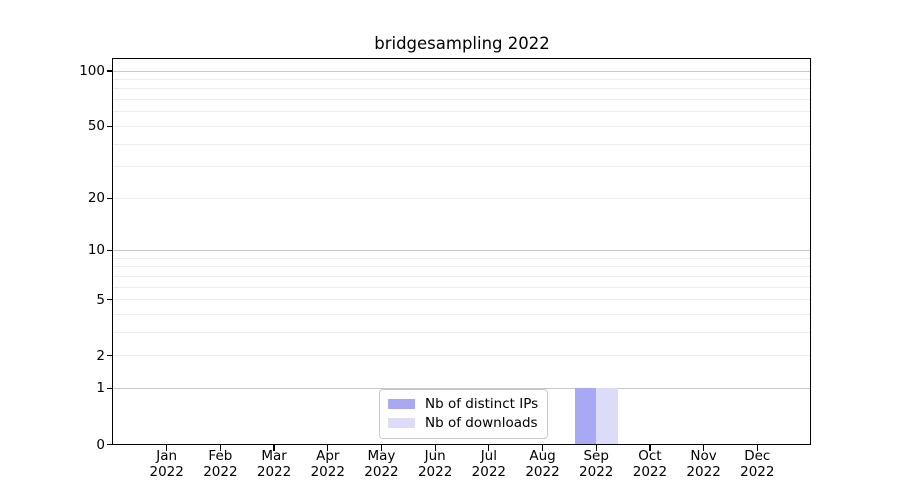  What do you see at coordinates (274, 456) in the screenshot?
I see `x-tick-month: Mar` at bounding box center [274, 456].